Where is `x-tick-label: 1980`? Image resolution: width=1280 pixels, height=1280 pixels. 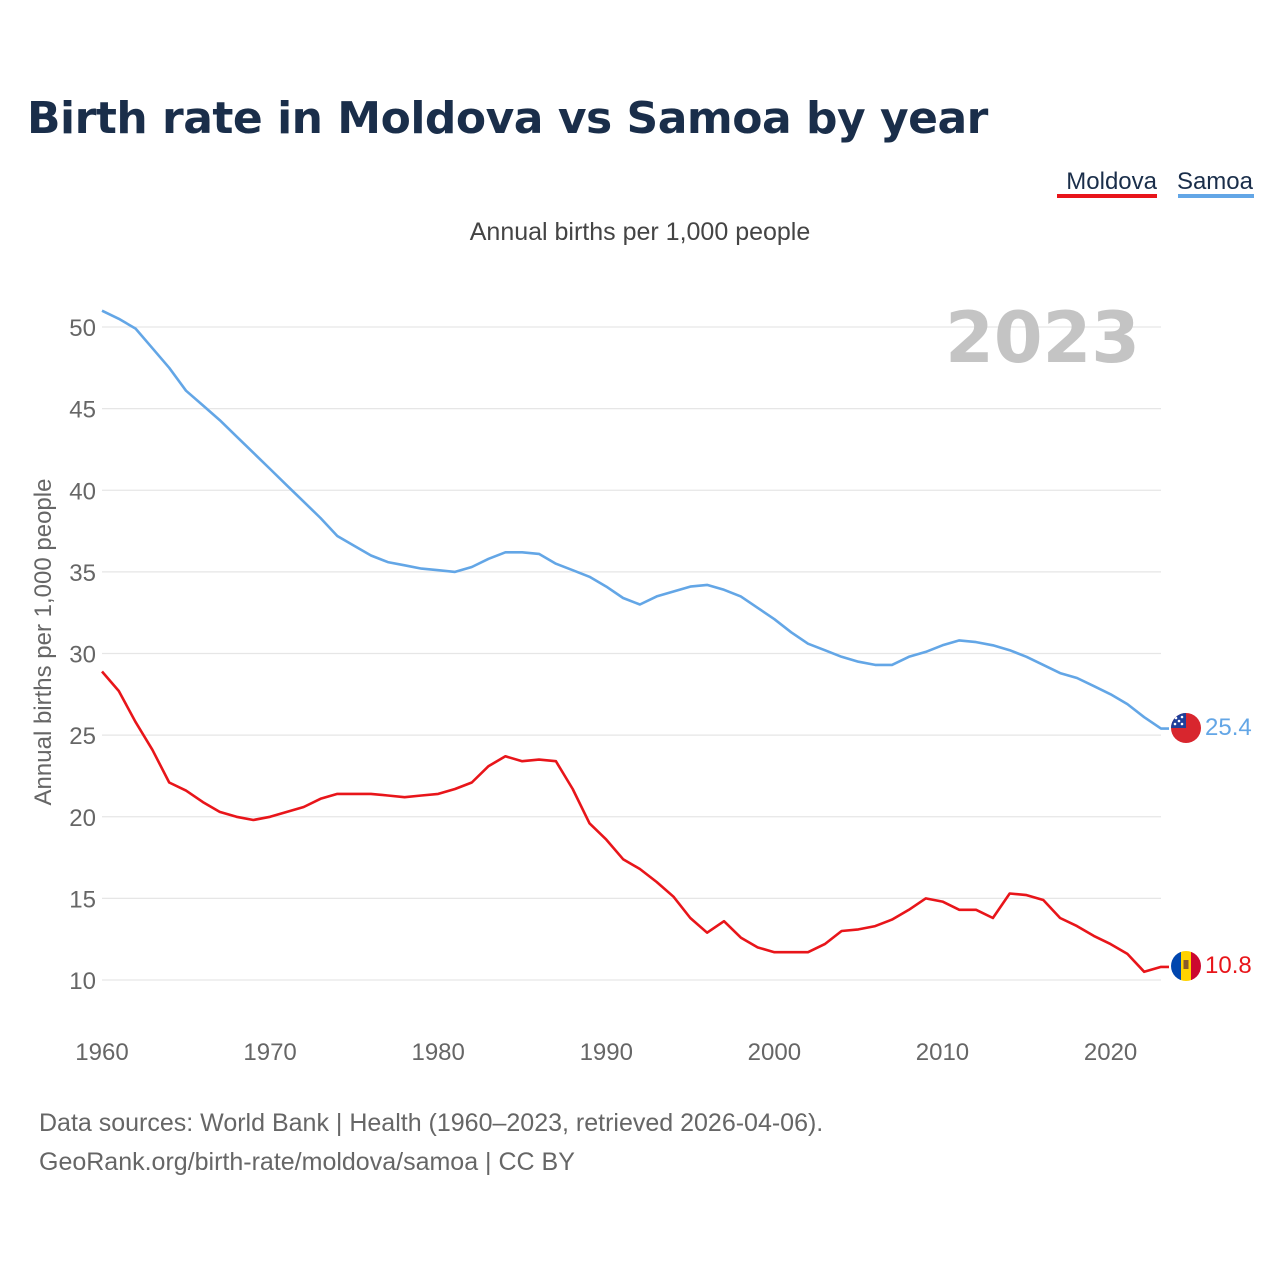
x-tick-label: 1980 is located at coordinates (437, 1052).